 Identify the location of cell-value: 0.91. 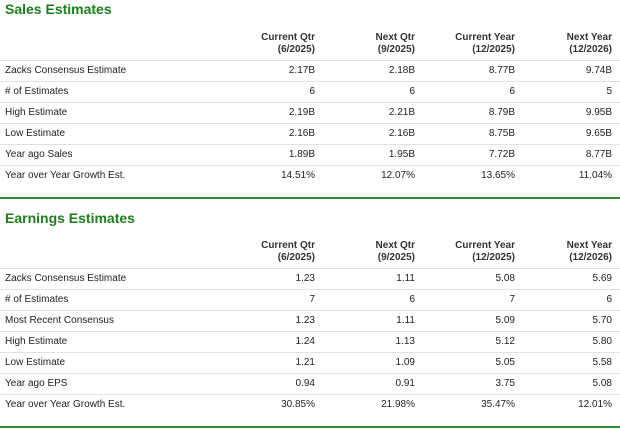
(365, 383).